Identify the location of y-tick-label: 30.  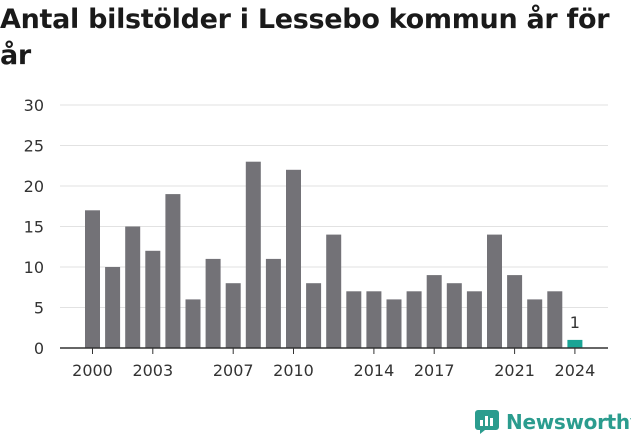
(34, 105).